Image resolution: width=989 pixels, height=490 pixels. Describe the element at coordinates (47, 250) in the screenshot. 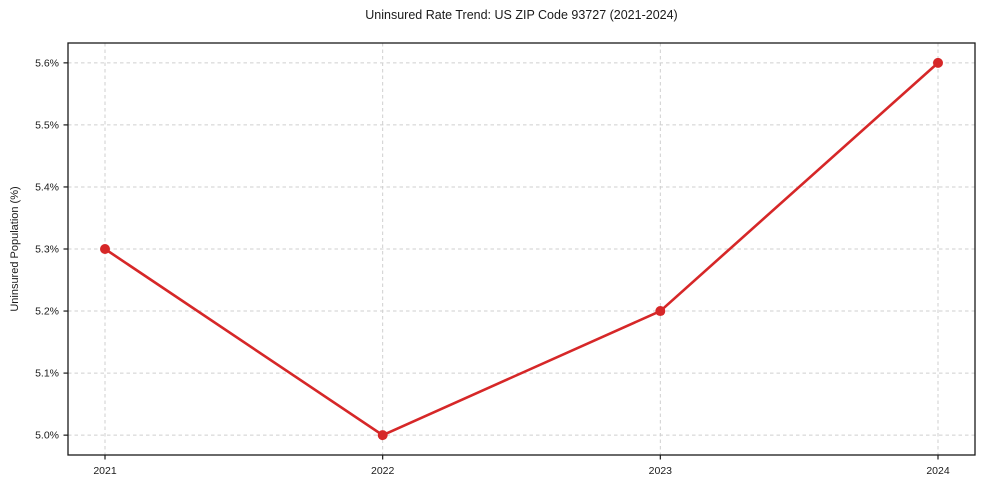

I see `y-tick-label: 5.3%` at that location.